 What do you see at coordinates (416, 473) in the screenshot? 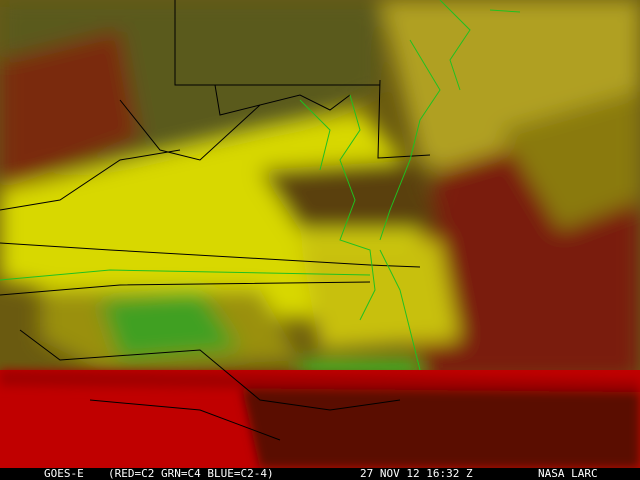
I see `datetime-label: 27 NOV 12 16:32 Z` at bounding box center [416, 473].